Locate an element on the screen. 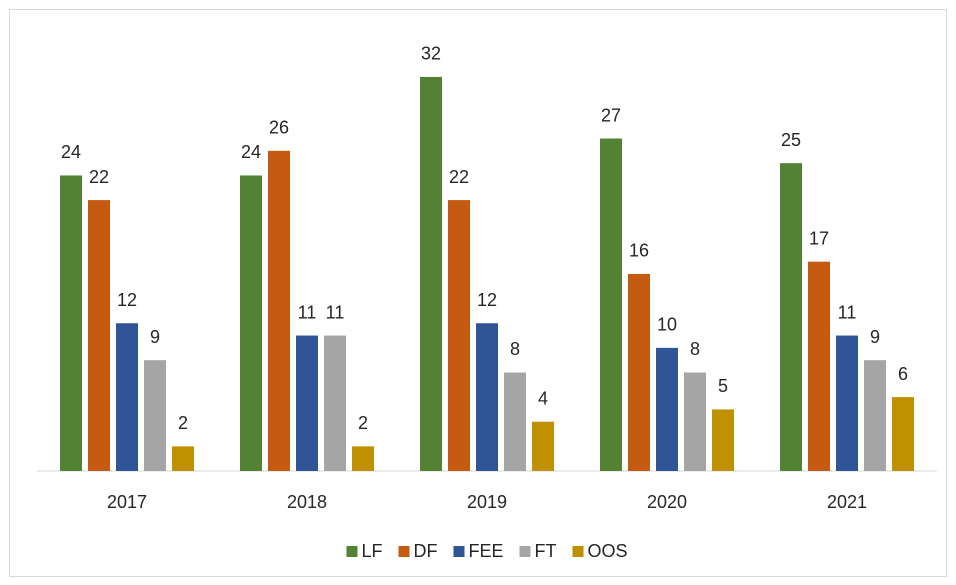 Image resolution: width=956 pixels, height=585 pixels. data-label: 27 is located at coordinates (611, 115).